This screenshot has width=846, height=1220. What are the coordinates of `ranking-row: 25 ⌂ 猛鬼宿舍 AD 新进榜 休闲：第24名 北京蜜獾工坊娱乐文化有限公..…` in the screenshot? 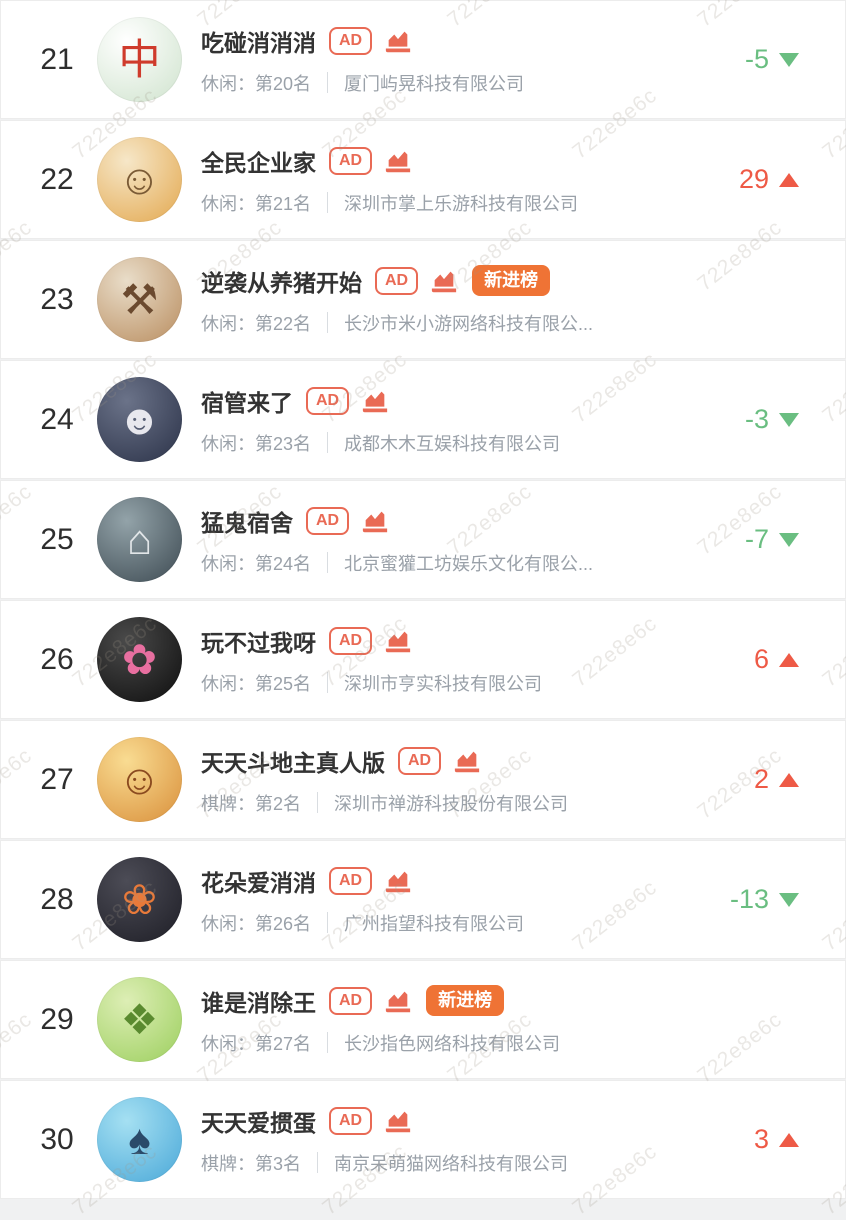 It's located at (423, 539).